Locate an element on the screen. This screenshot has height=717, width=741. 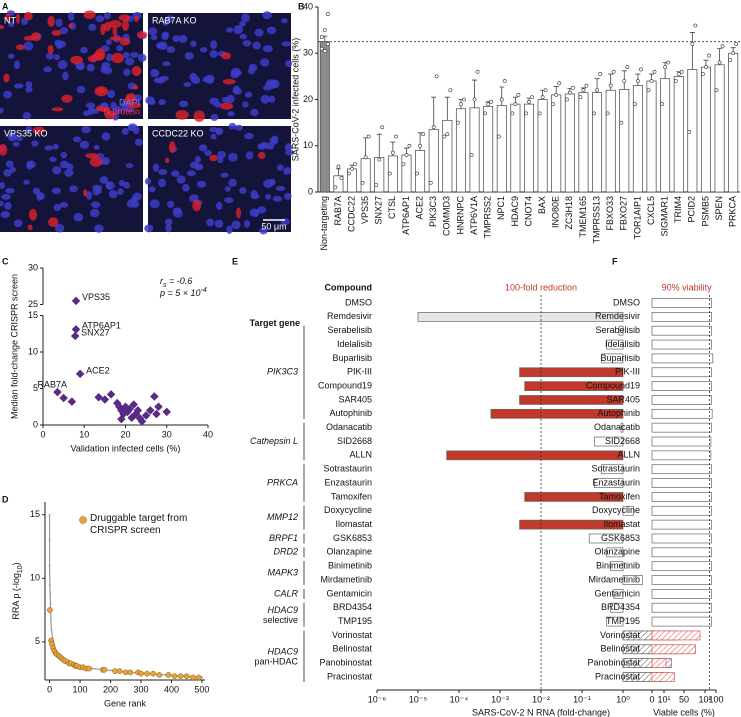
category-label: TOR1AIP1 is located at coordinates (637, 217).